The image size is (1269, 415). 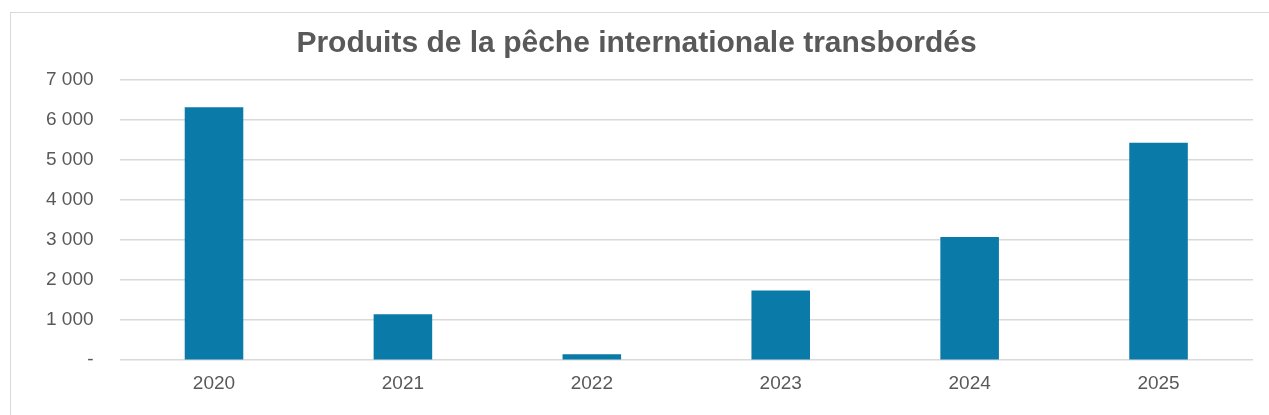 What do you see at coordinates (70, 119) in the screenshot?
I see `y-tick-label: 6 000` at bounding box center [70, 119].